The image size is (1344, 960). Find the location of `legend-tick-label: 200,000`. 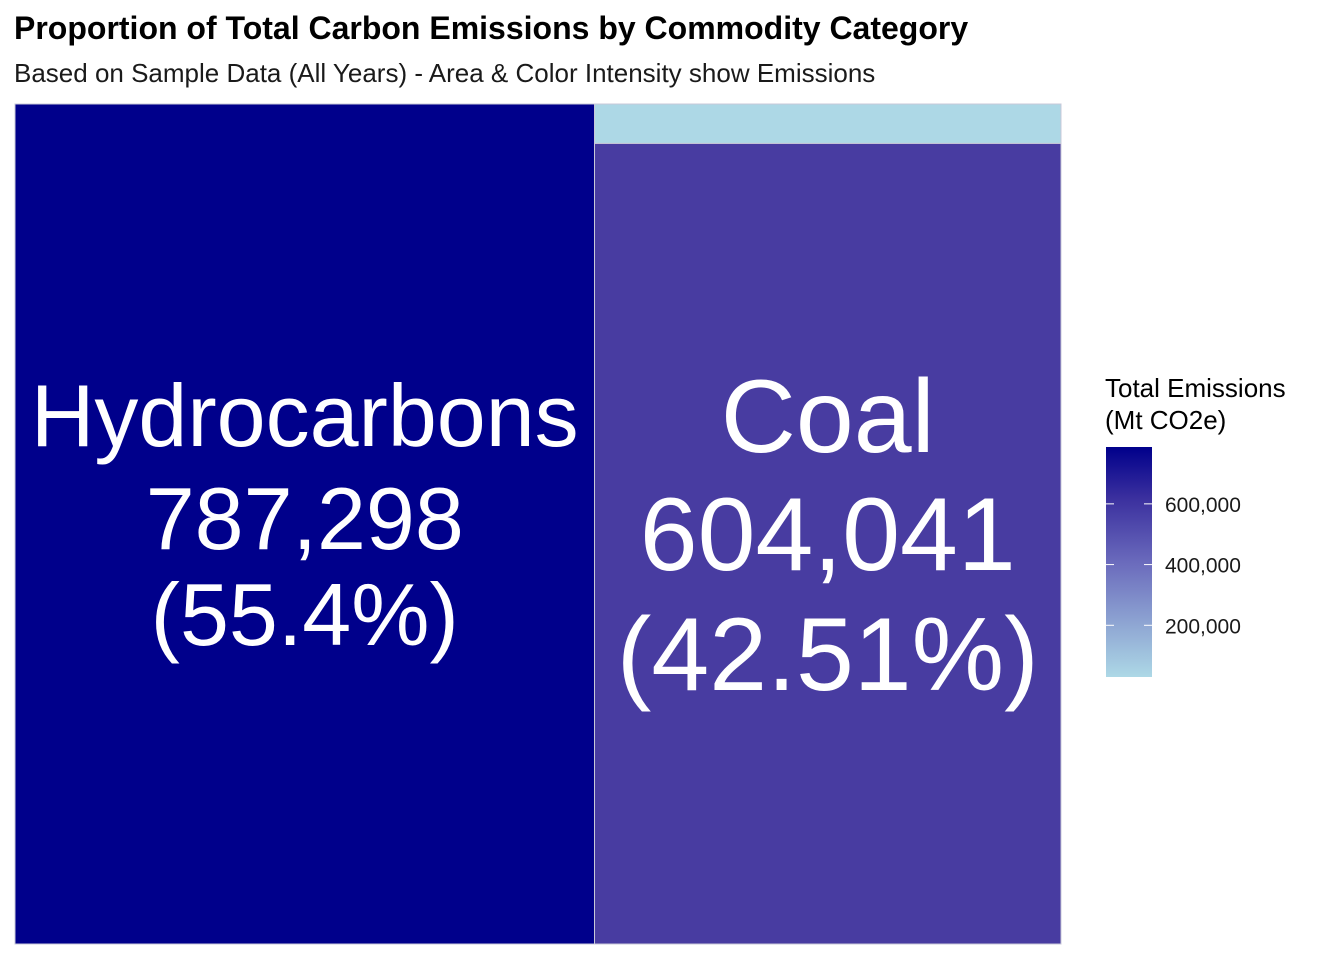

legend-tick-label: 200,000 is located at coordinates (1203, 626).